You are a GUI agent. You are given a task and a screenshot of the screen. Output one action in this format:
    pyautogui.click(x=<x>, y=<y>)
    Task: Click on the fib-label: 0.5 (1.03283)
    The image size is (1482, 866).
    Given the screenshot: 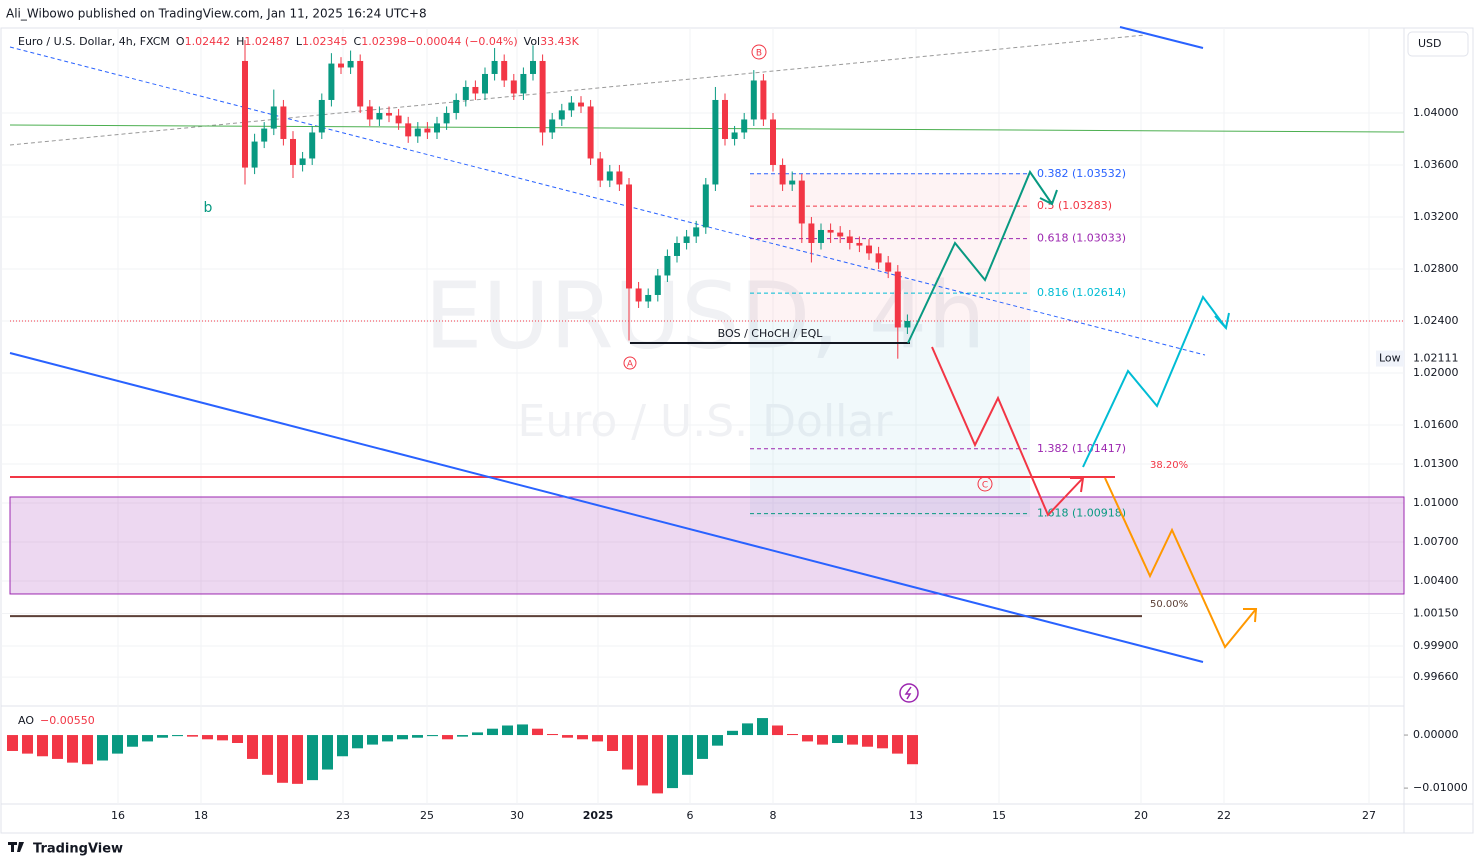 What is the action you would take?
    pyautogui.click(x=1074, y=205)
    